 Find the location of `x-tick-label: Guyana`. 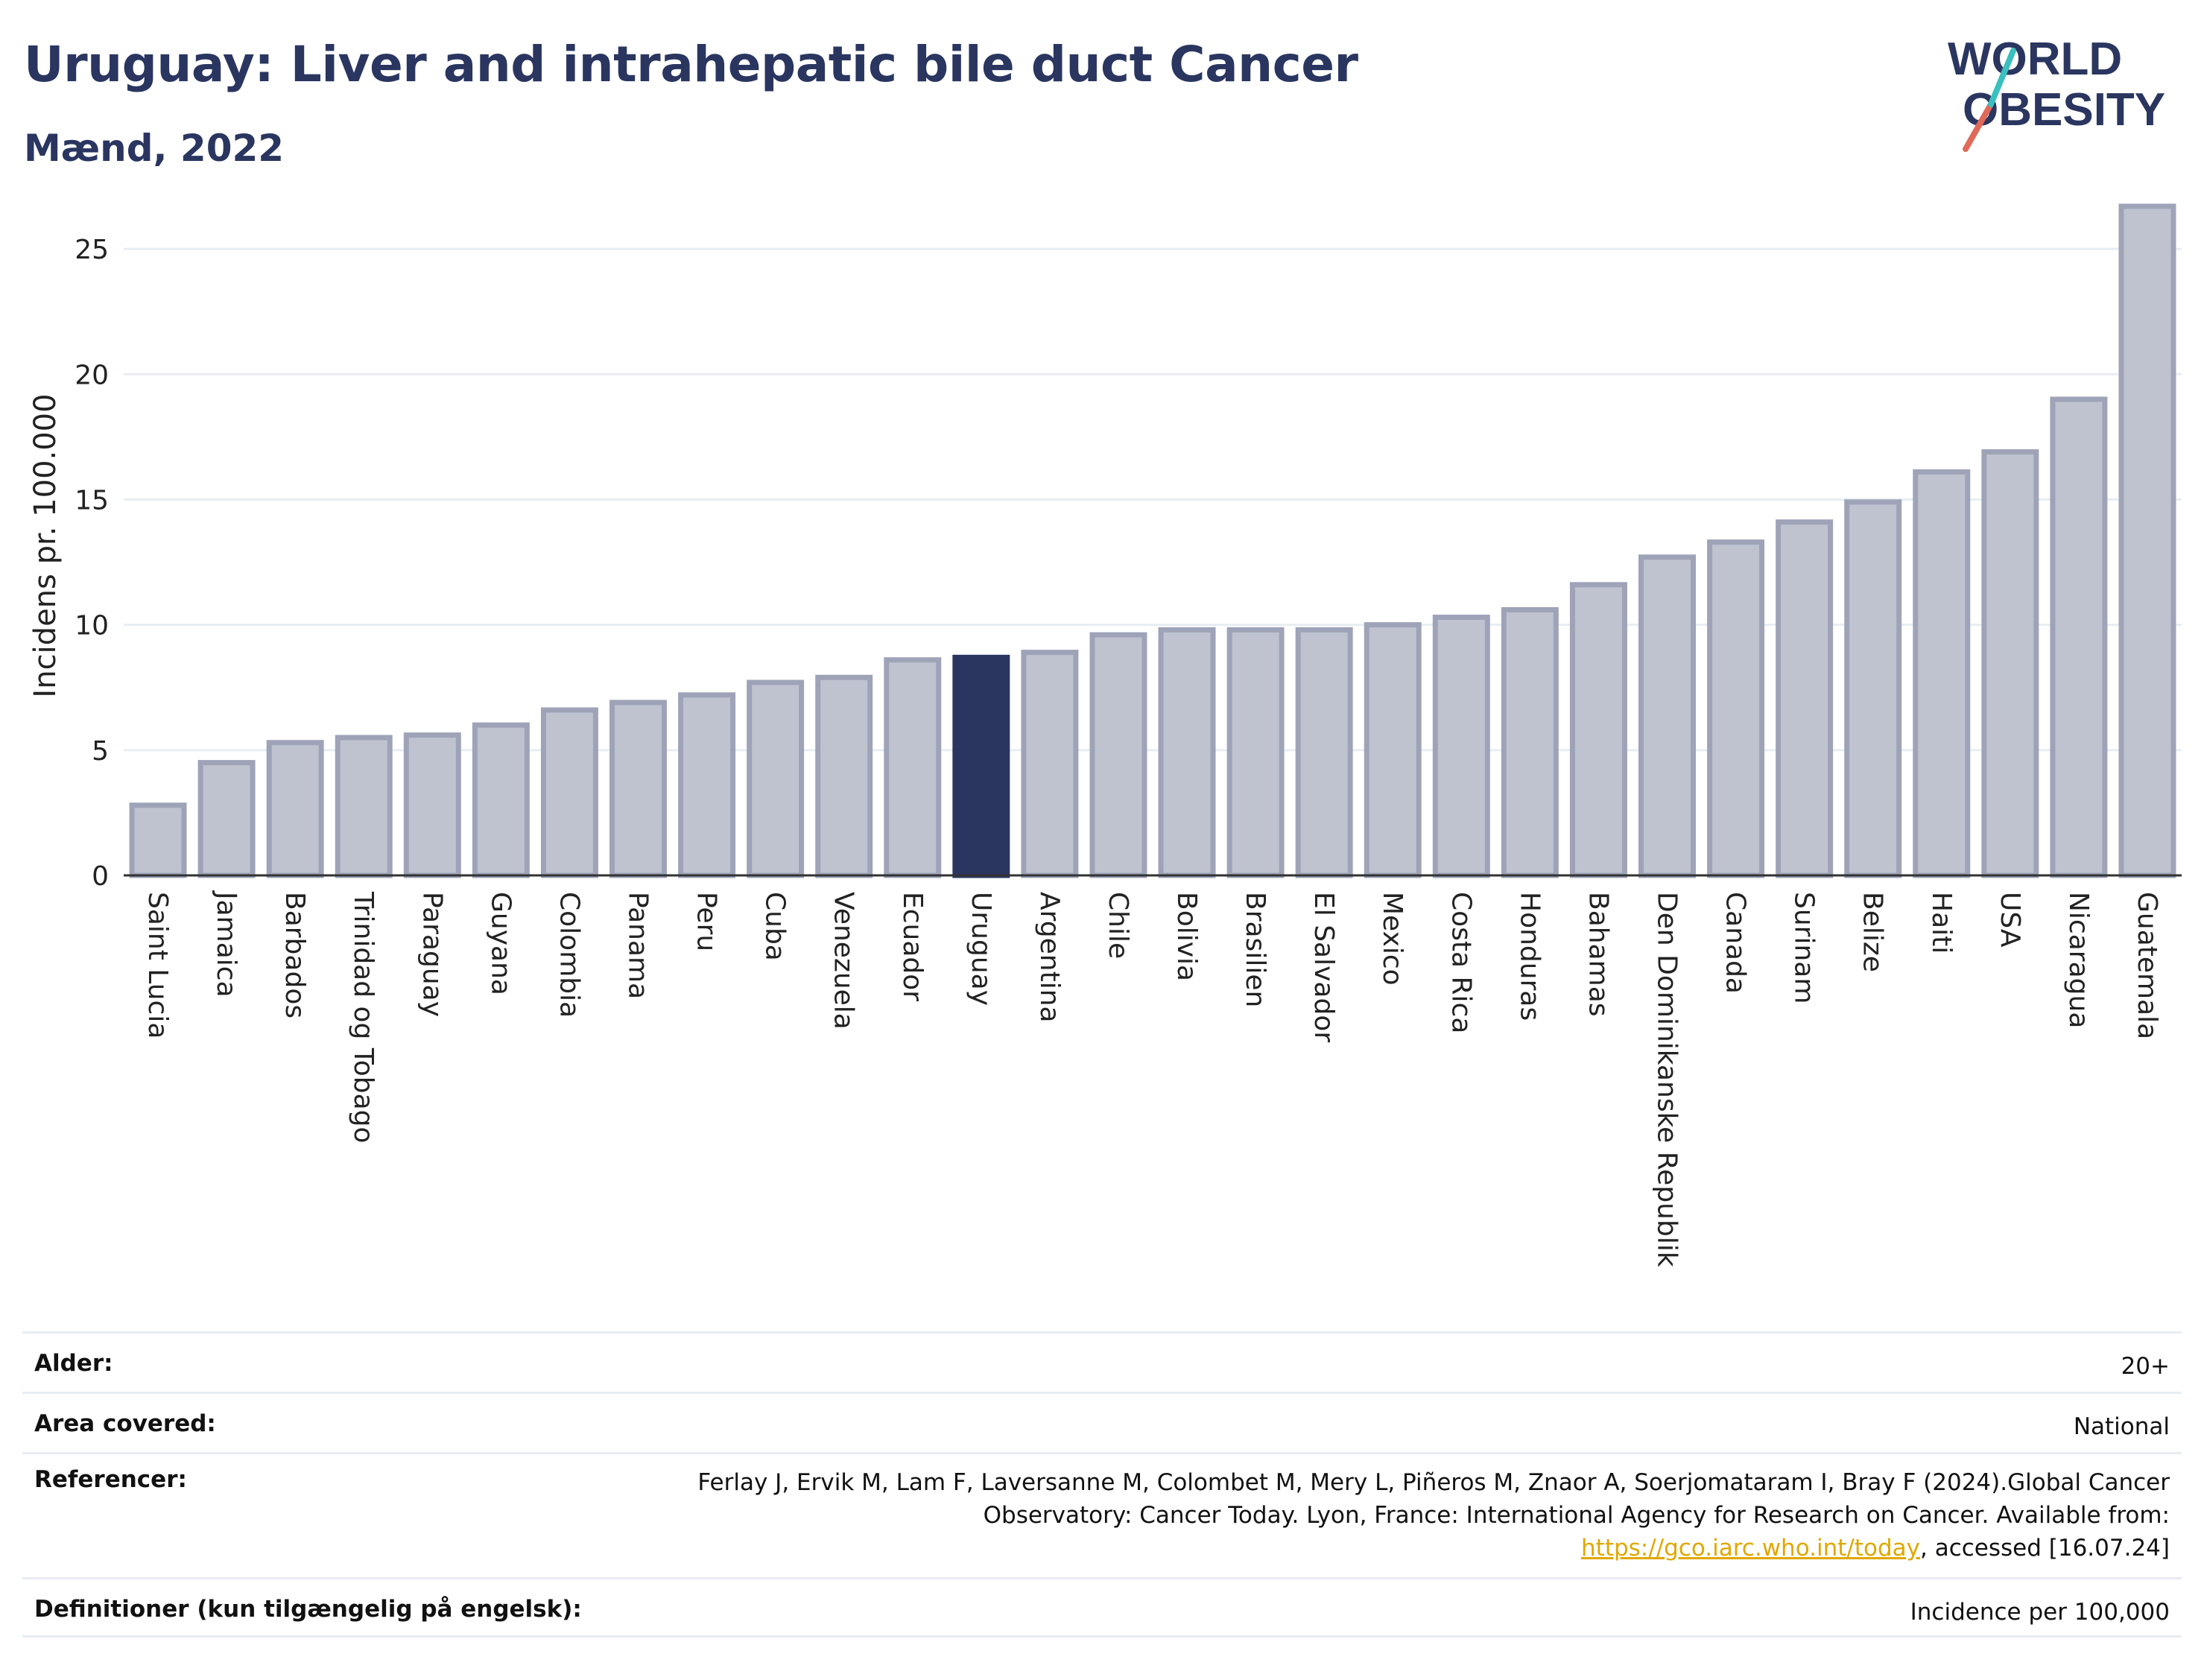

x-tick-label: Guyana is located at coordinates (500, 943).